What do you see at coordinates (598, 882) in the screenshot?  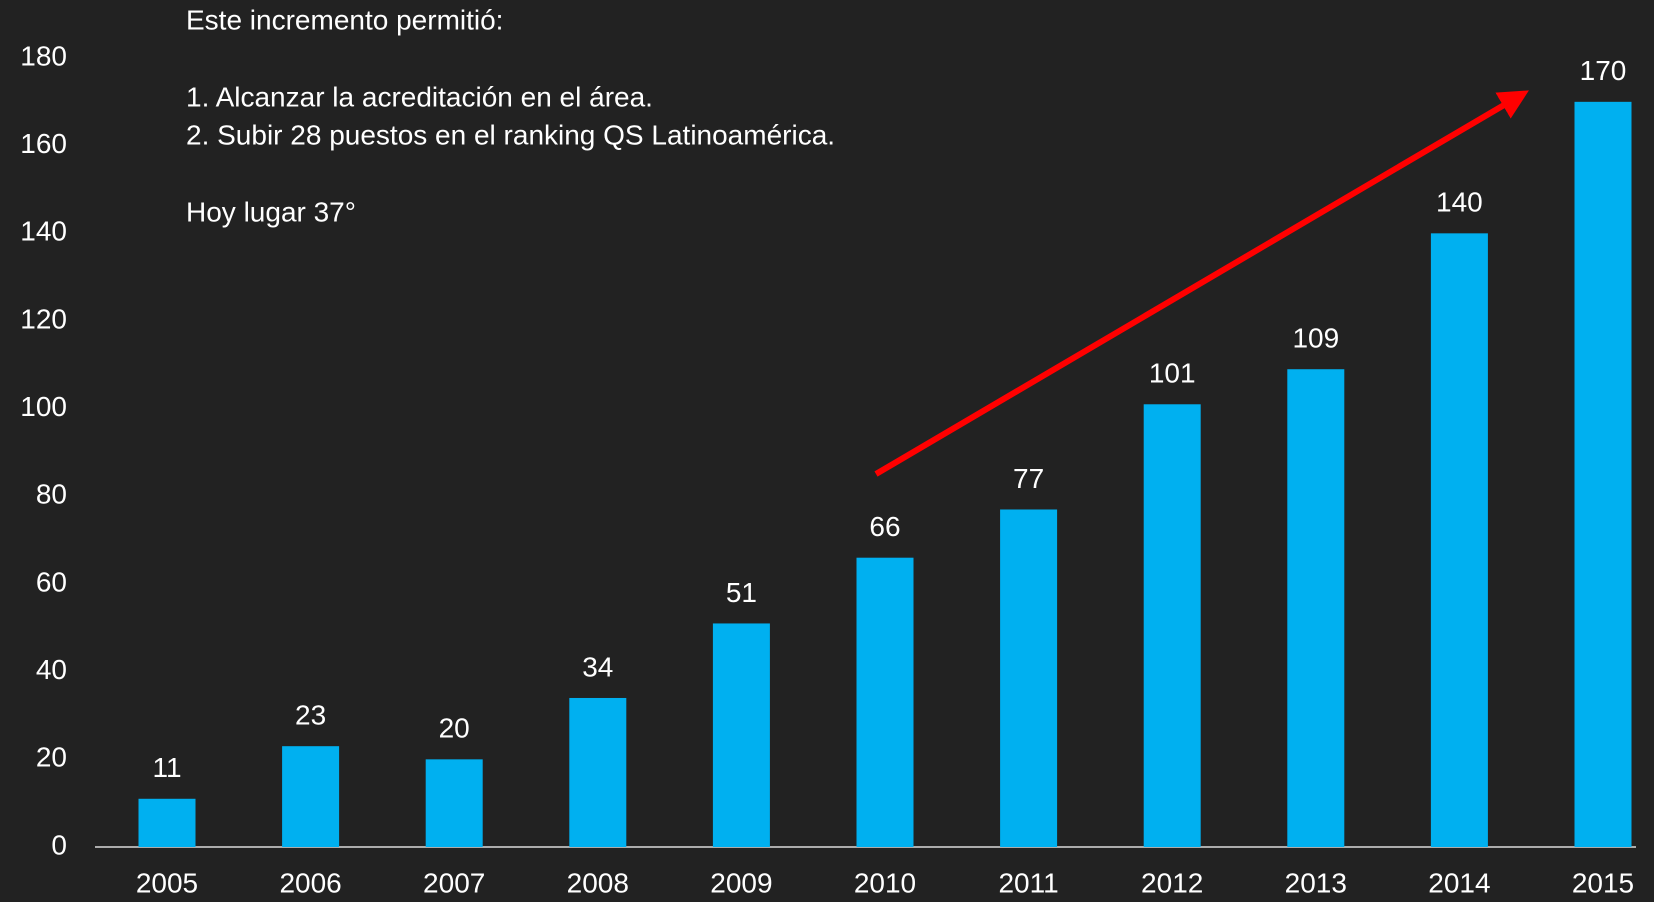 I see `x-tick-label: 2008` at bounding box center [598, 882].